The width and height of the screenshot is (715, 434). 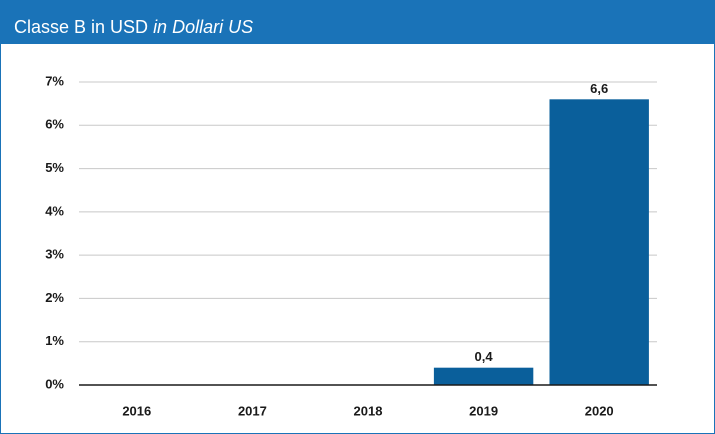 I want to click on y-tick-label: 7%, so click(x=54, y=80).